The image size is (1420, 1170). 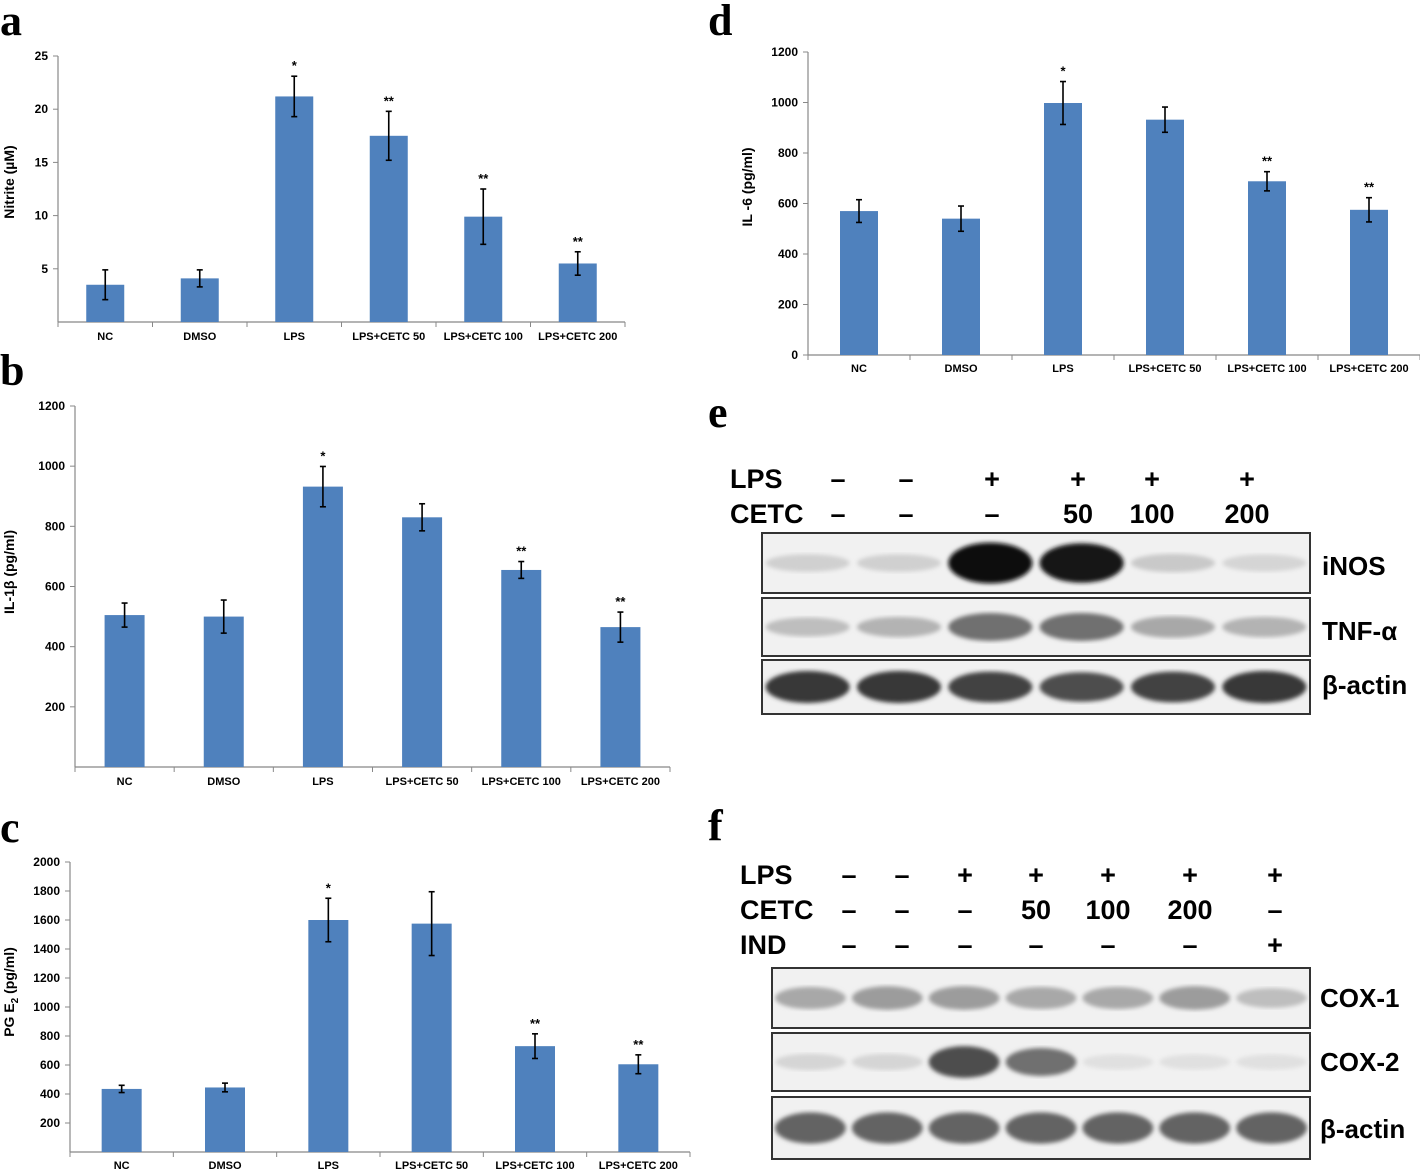 I want to click on y-tick-label: 10, so click(x=42, y=216).